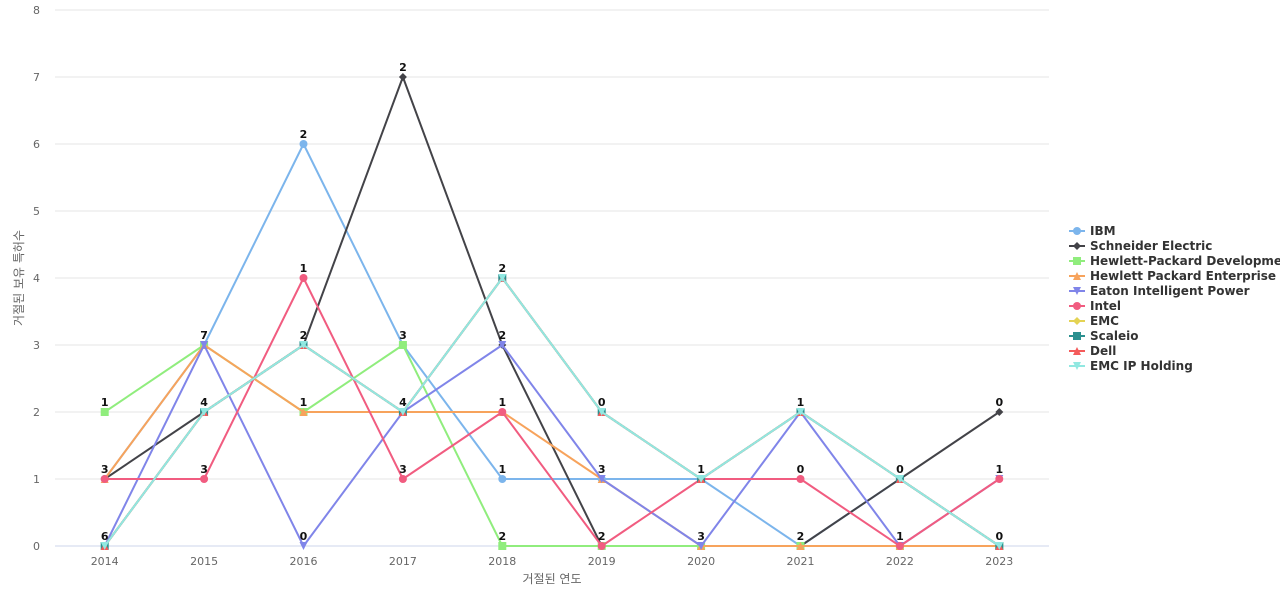 The image size is (1280, 600). What do you see at coordinates (1141, 366) in the screenshot?
I see `legend-label: EMC IP Holding` at bounding box center [1141, 366].